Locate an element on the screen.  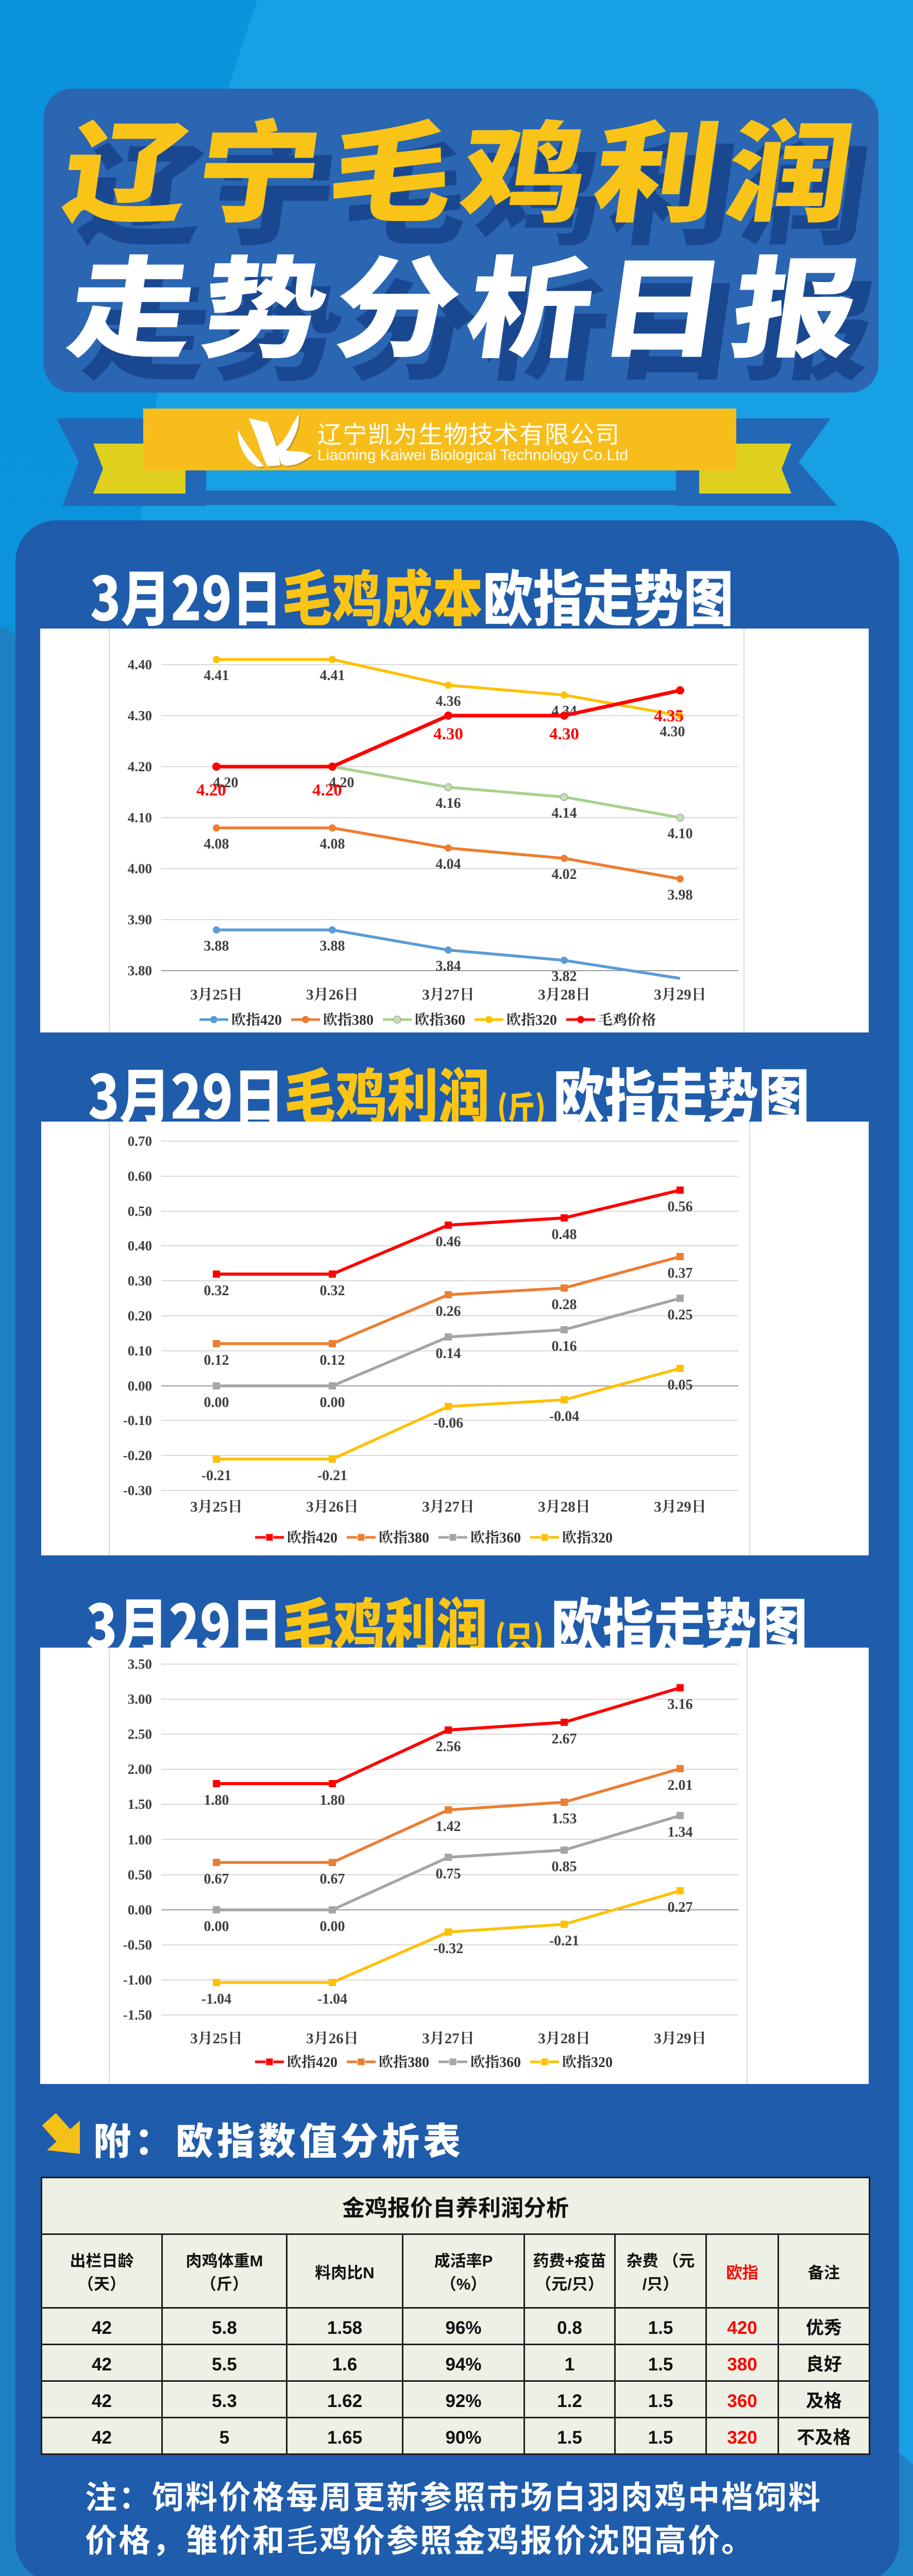
svg-text: 0.50 is located at coordinates (140, 1873).